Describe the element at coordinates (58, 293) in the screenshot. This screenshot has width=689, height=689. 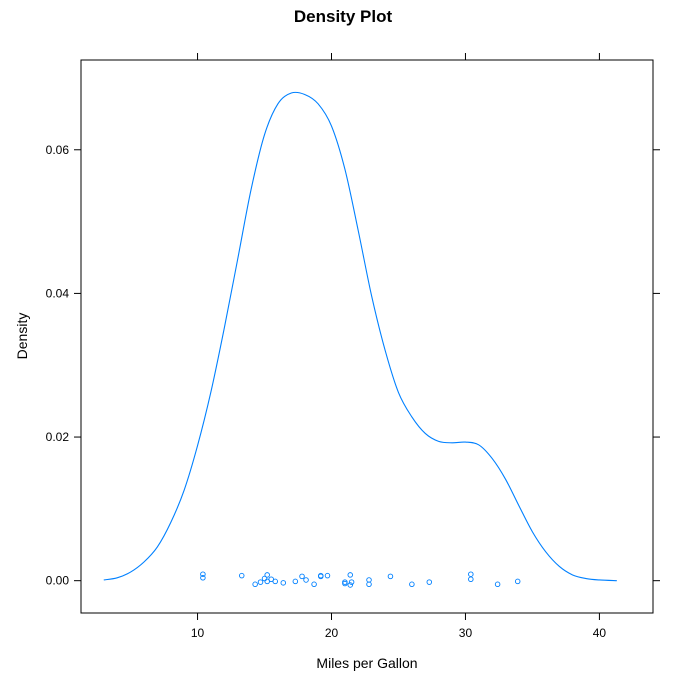
I see `y-tick-label: 0.04` at that location.